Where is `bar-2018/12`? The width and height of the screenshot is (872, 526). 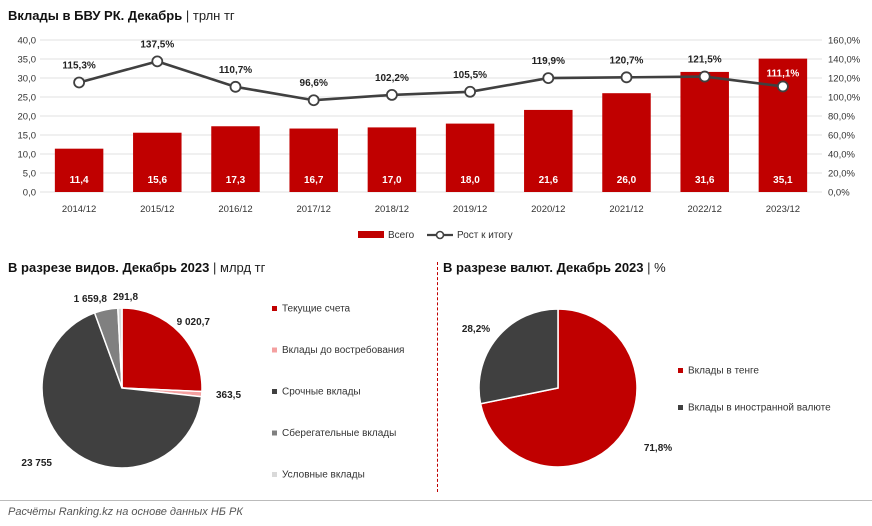
bar-2018/12 is located at coordinates (392, 159).